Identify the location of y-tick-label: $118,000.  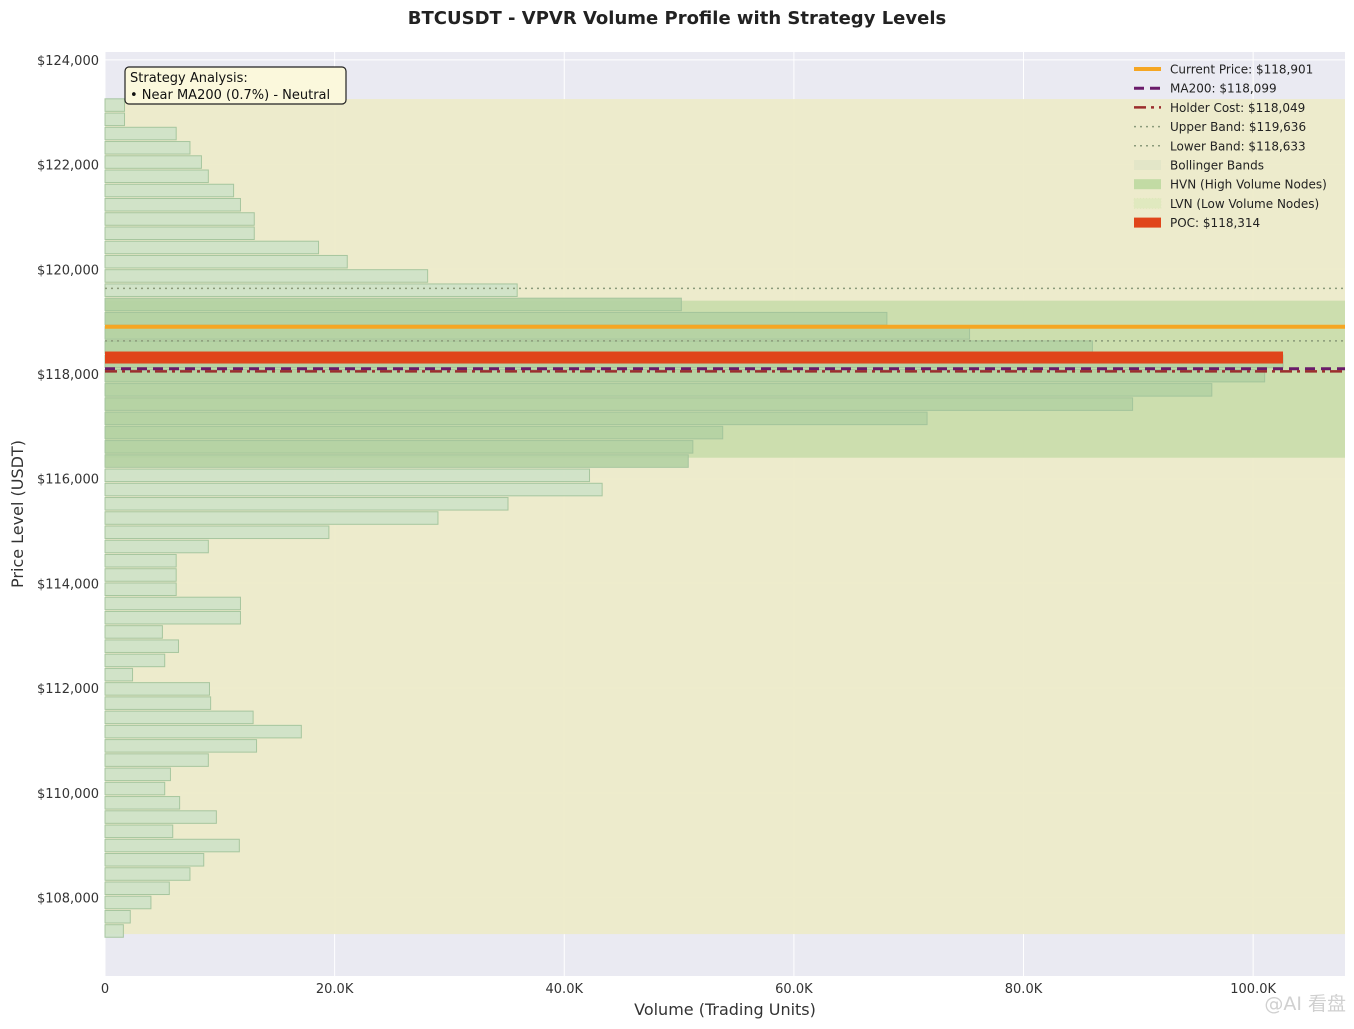
(68, 375).